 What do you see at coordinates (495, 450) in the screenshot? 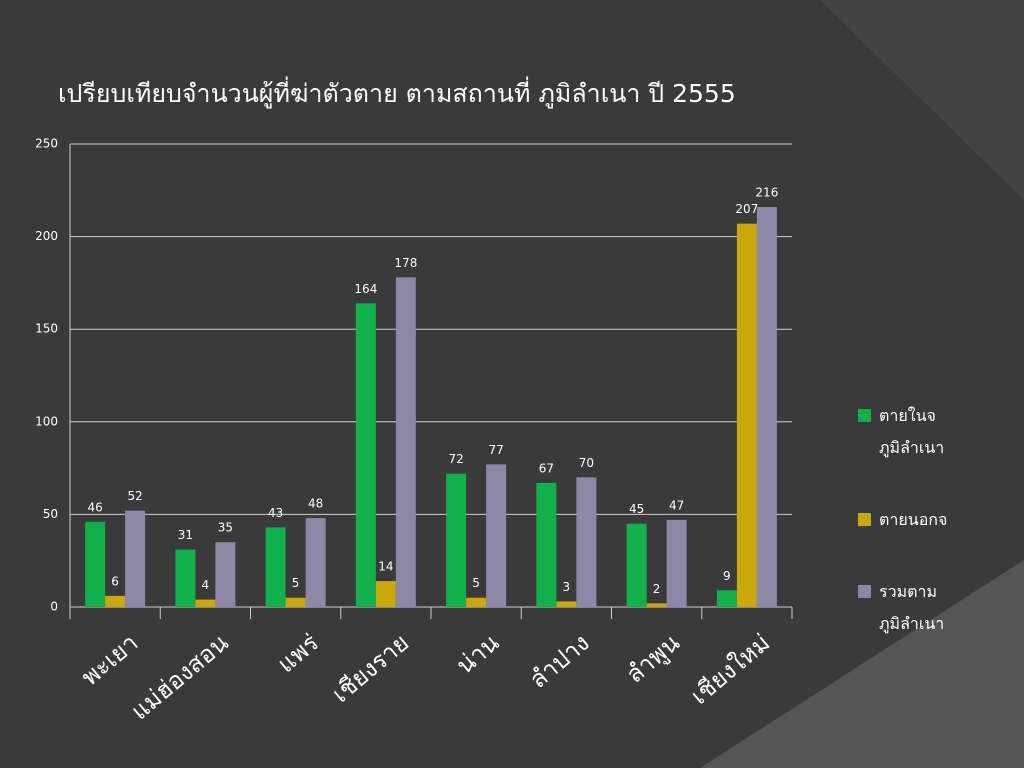
I see `value-label: 77` at bounding box center [495, 450].